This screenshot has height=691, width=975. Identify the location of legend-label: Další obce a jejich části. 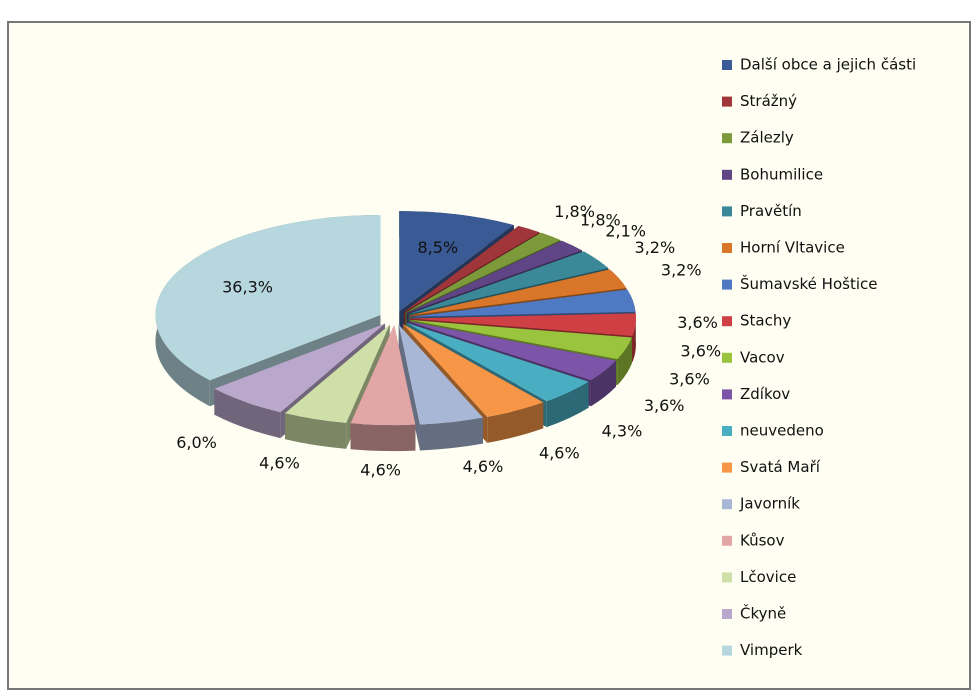
(828, 65).